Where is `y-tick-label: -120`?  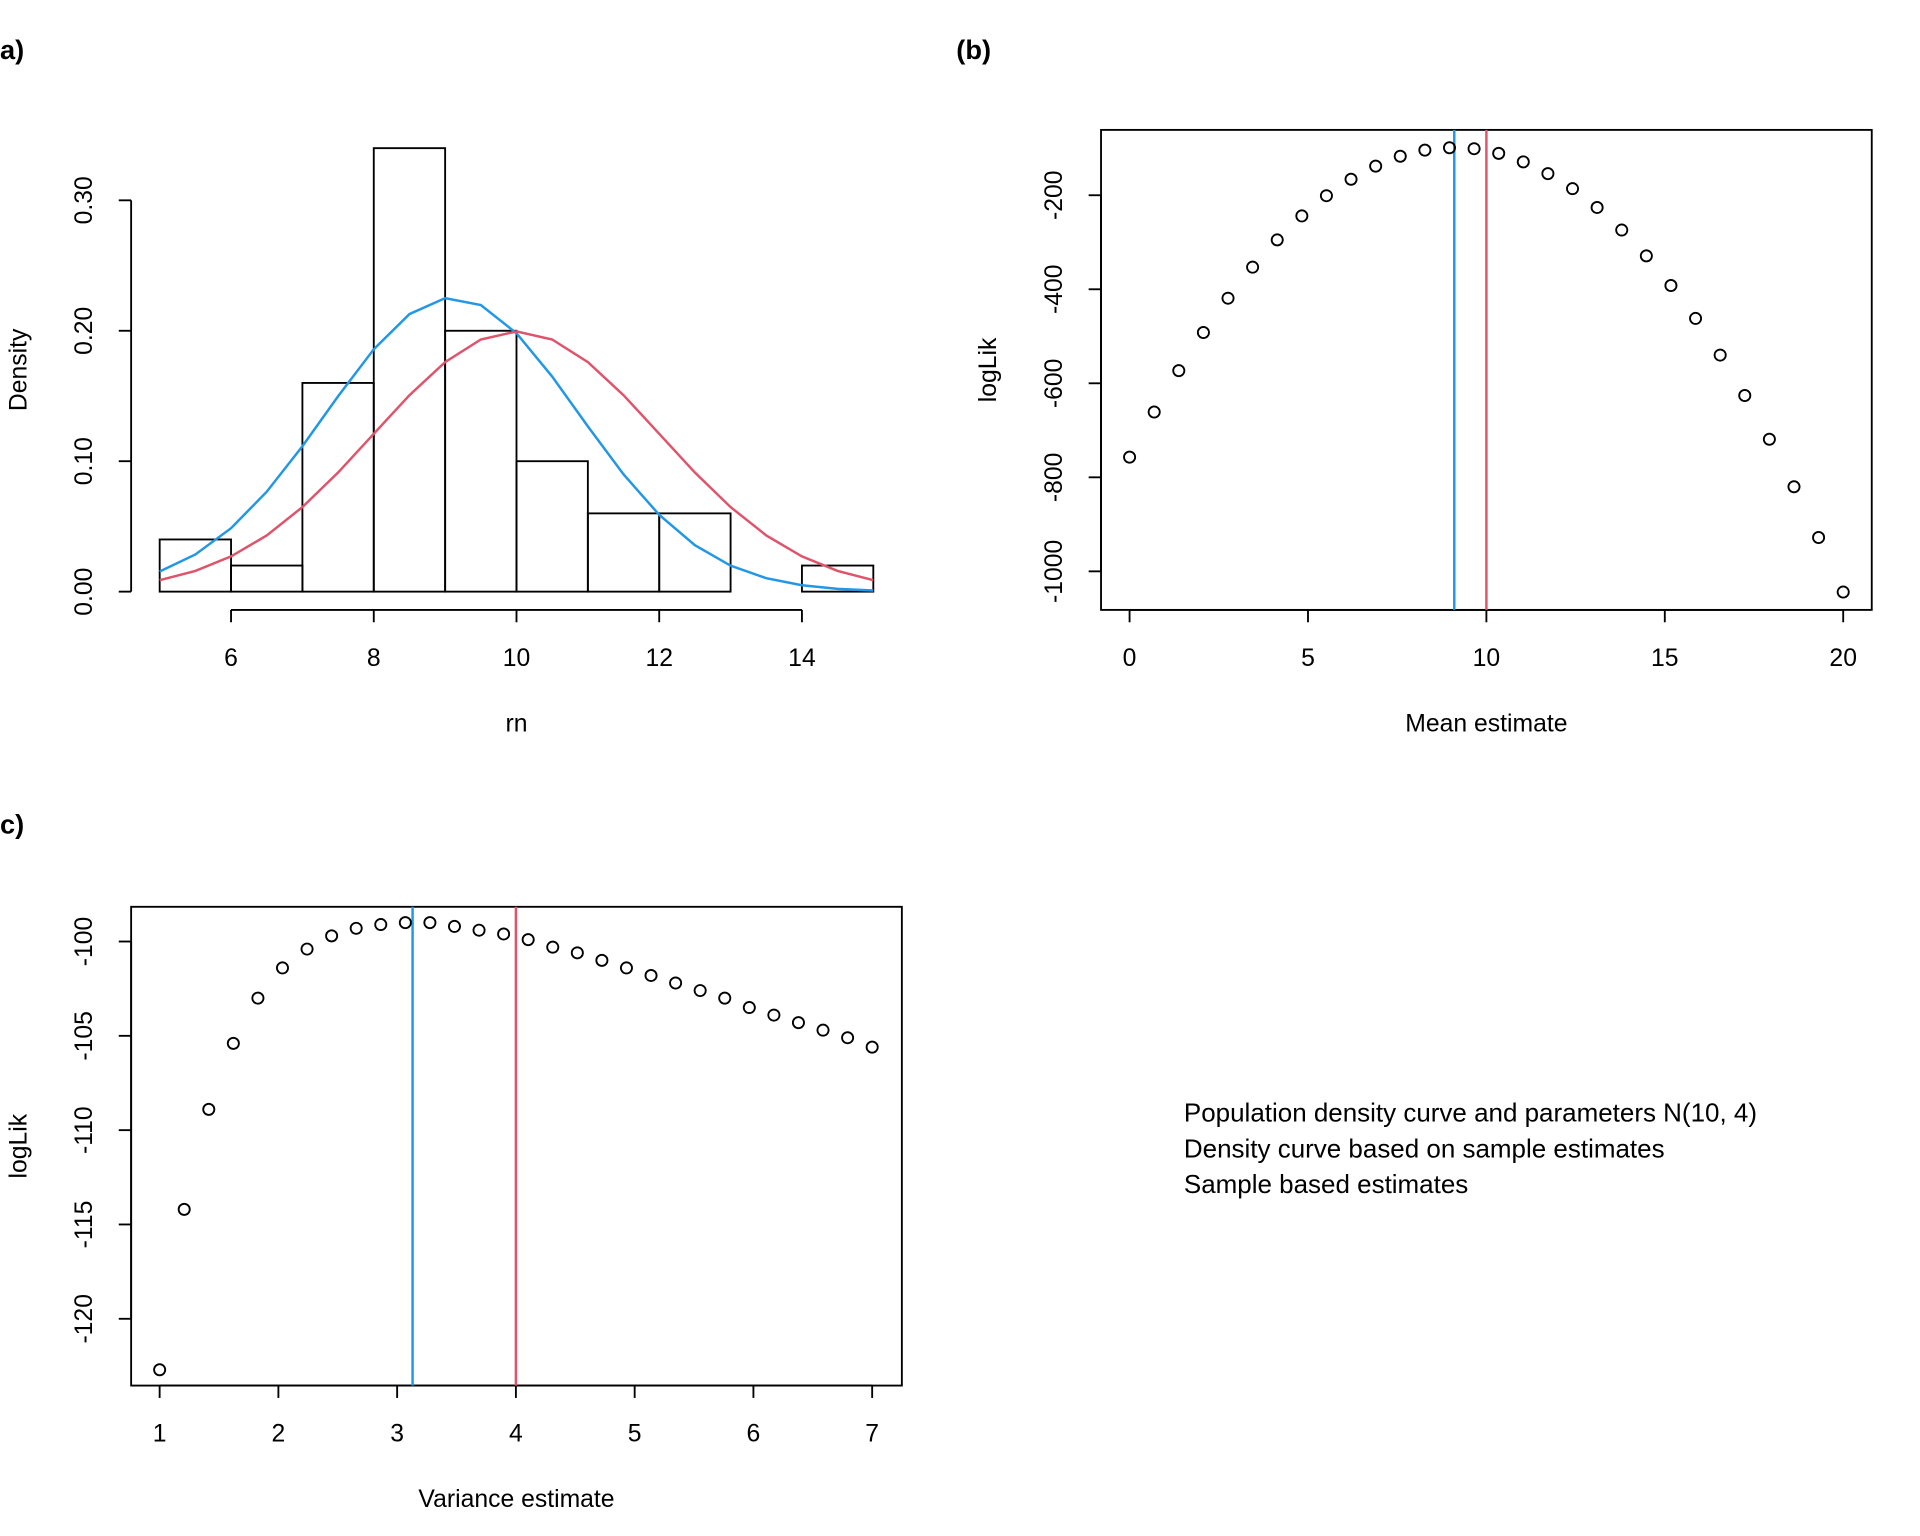 y-tick-label: -120 is located at coordinates (84, 1319).